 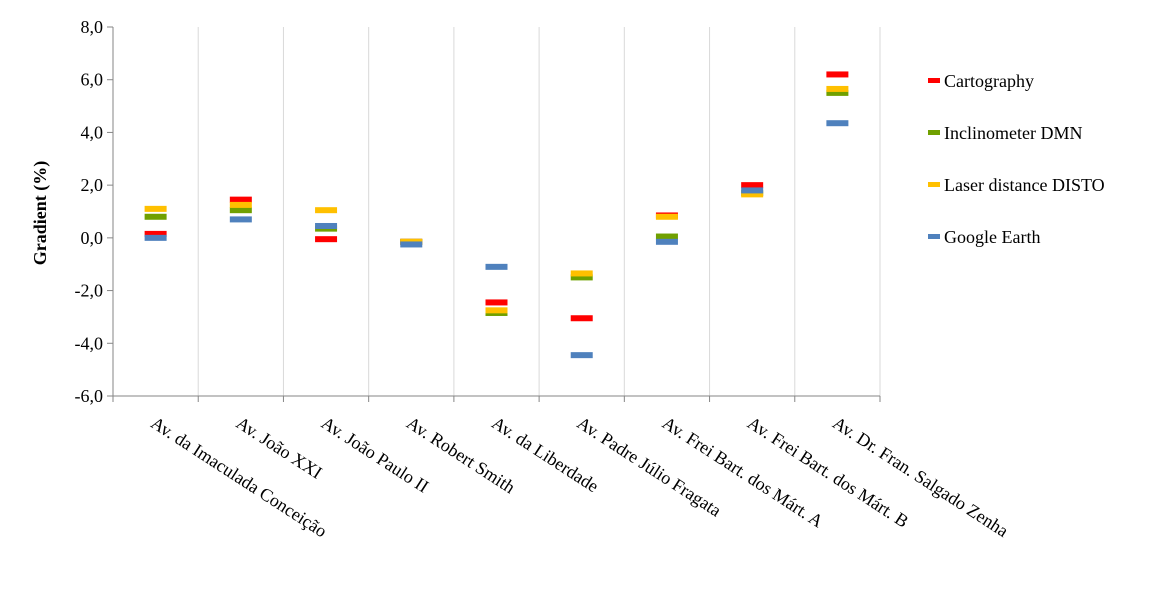 I want to click on y-tick-label: -2,0, so click(x=89, y=291).